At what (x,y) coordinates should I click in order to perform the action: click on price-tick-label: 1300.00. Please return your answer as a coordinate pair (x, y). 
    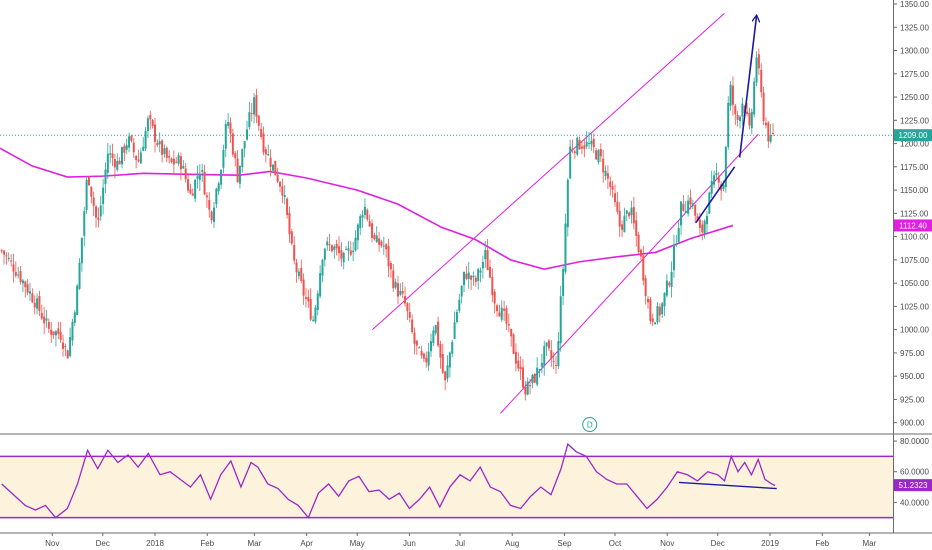
    Looking at the image, I should click on (914, 51).